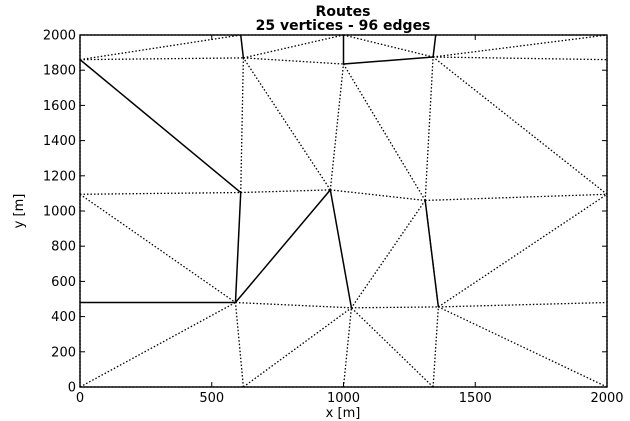  I want to click on y-tick-label: 1200, so click(59, 176).